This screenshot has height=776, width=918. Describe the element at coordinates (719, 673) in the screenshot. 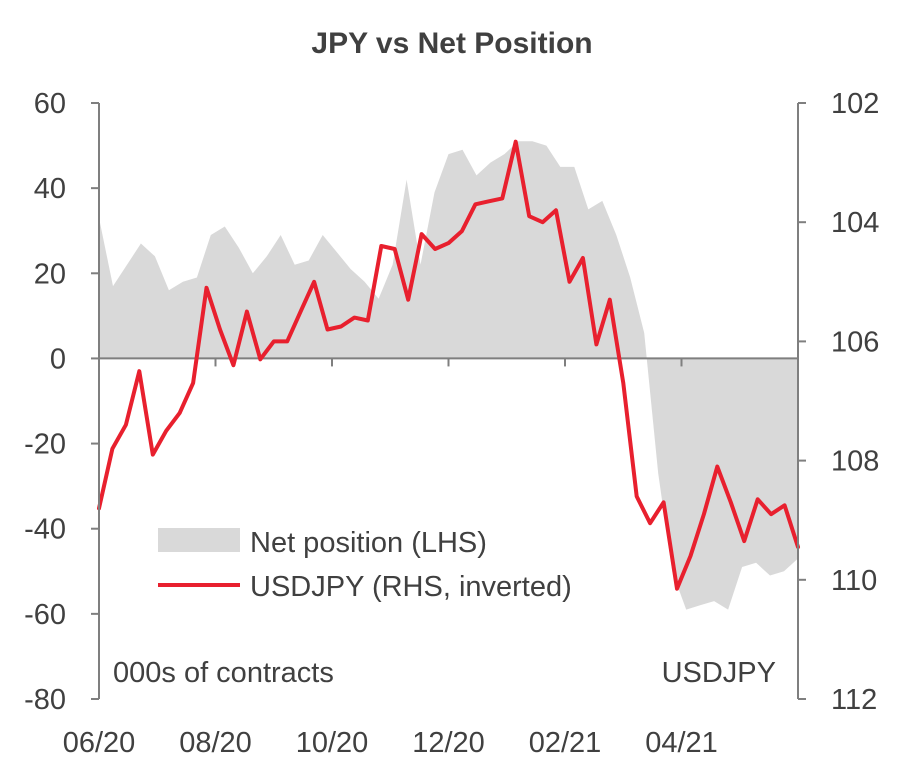

I see `right-axis-note: USDJPY` at that location.